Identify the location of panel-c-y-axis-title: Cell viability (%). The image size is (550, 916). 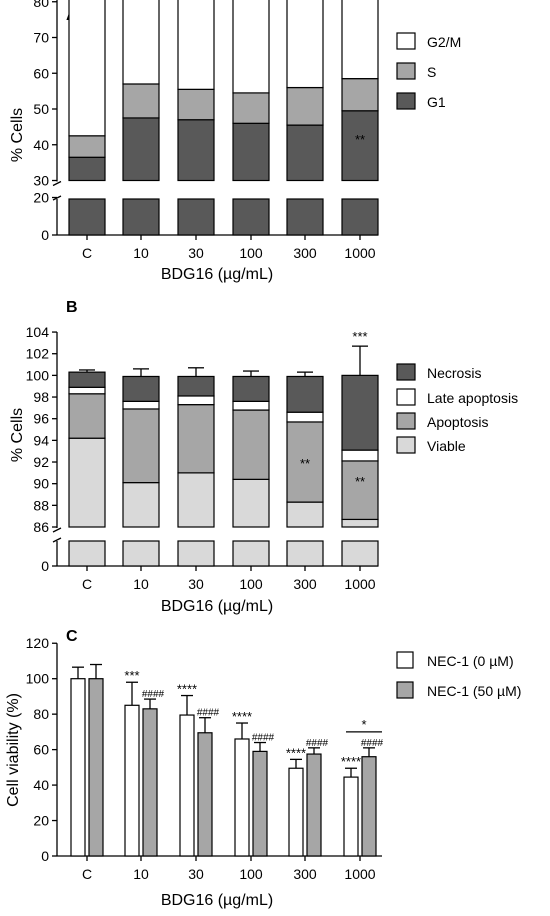
(13, 750).